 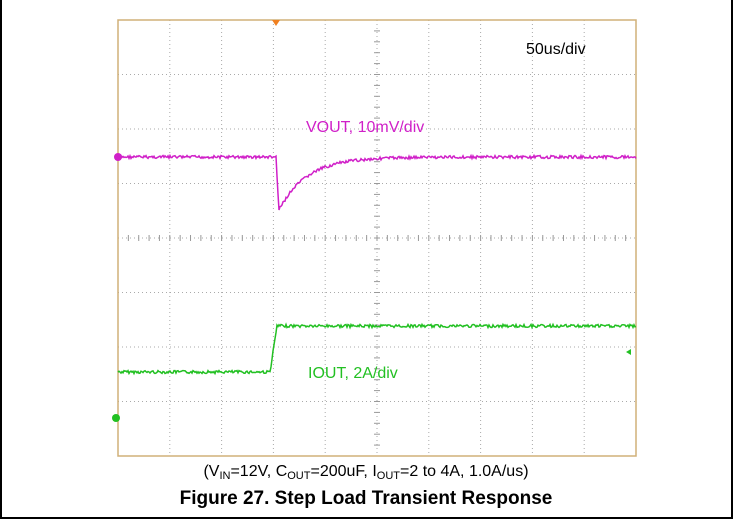 I want to click on iout-trace, so click(x=377, y=349).